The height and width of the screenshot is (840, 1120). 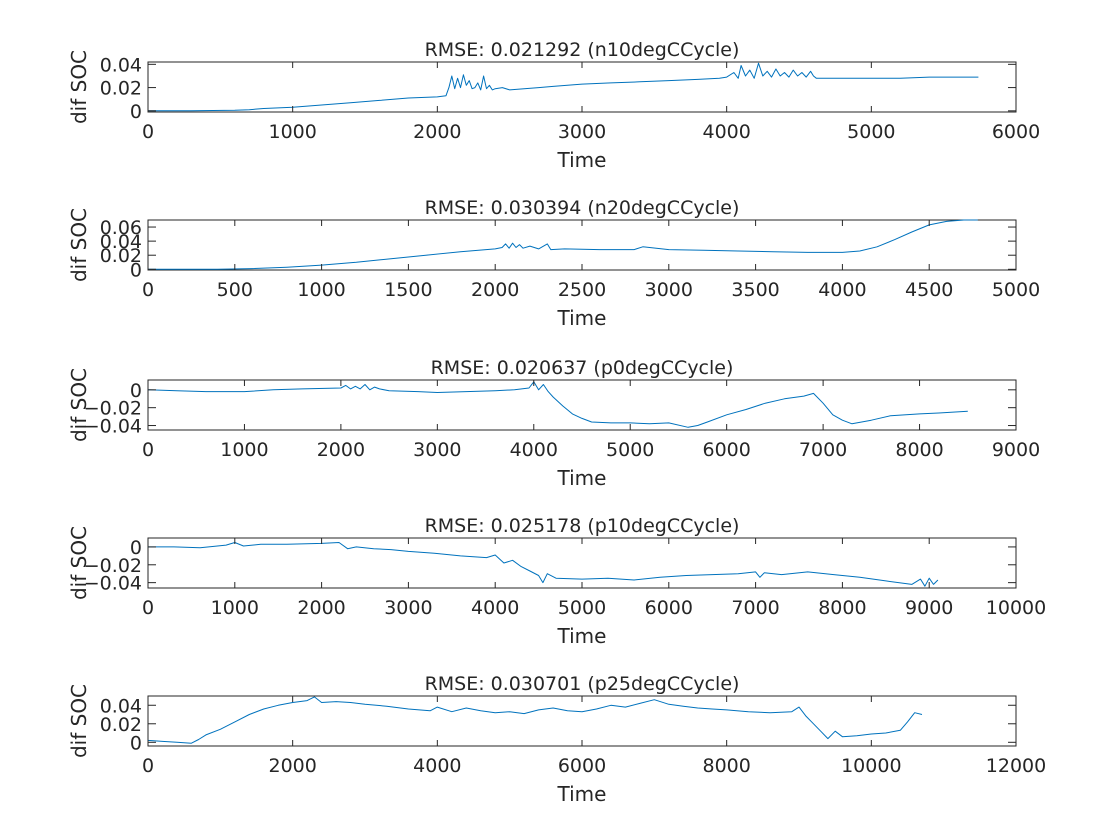 What do you see at coordinates (929, 290) in the screenshot?
I see `x-tick-label: 4500` at bounding box center [929, 290].